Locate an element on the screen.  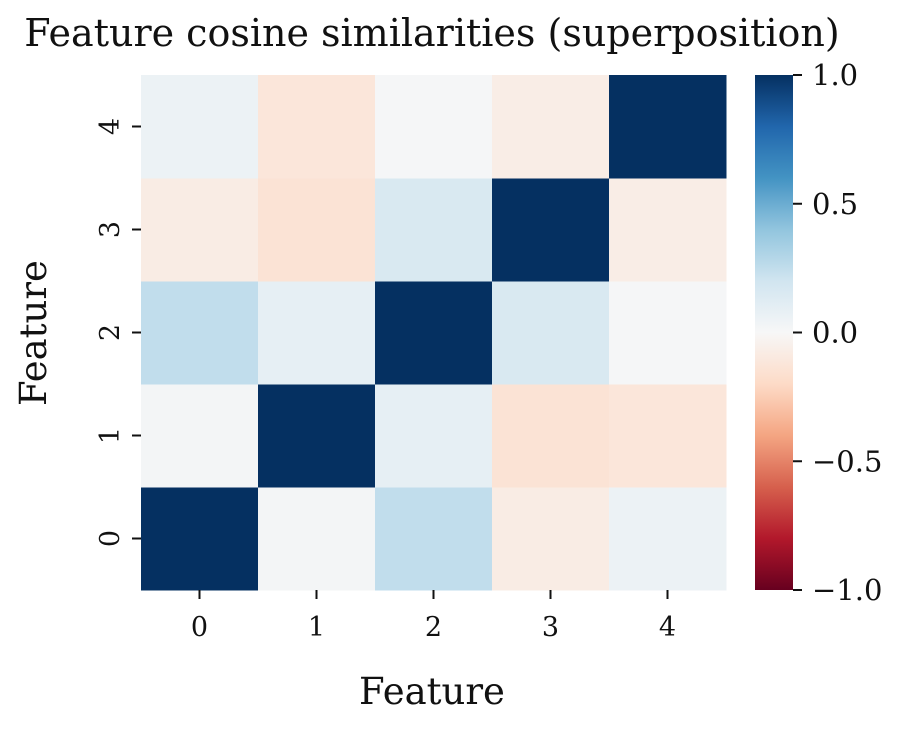
y-axis-label: Feature is located at coordinates (33, 333).